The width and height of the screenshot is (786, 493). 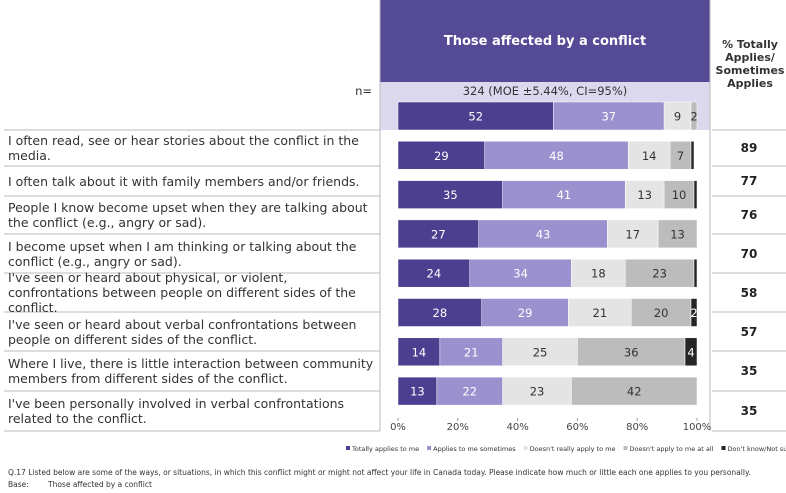 I want to click on total-header-line: Applies/, so click(x=750, y=57).